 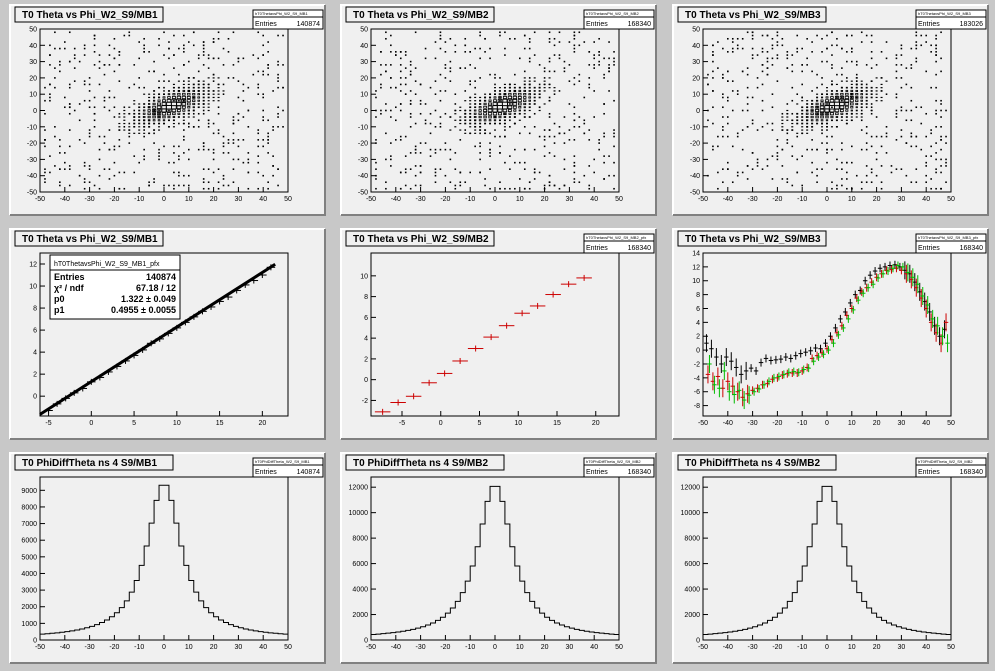 I want to click on x-tick-label: -30, so click(x=90, y=199).